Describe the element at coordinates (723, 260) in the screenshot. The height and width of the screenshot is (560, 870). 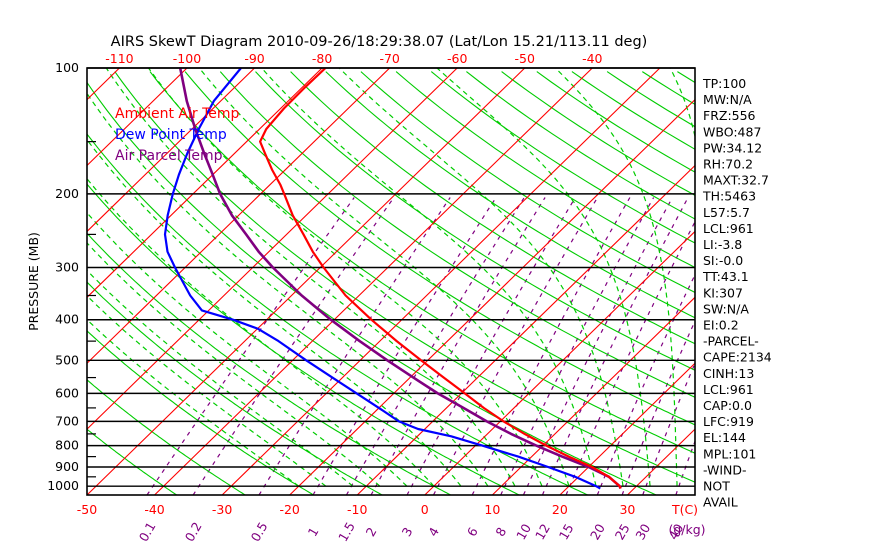
I see `index-readout: SI:-0.0` at that location.